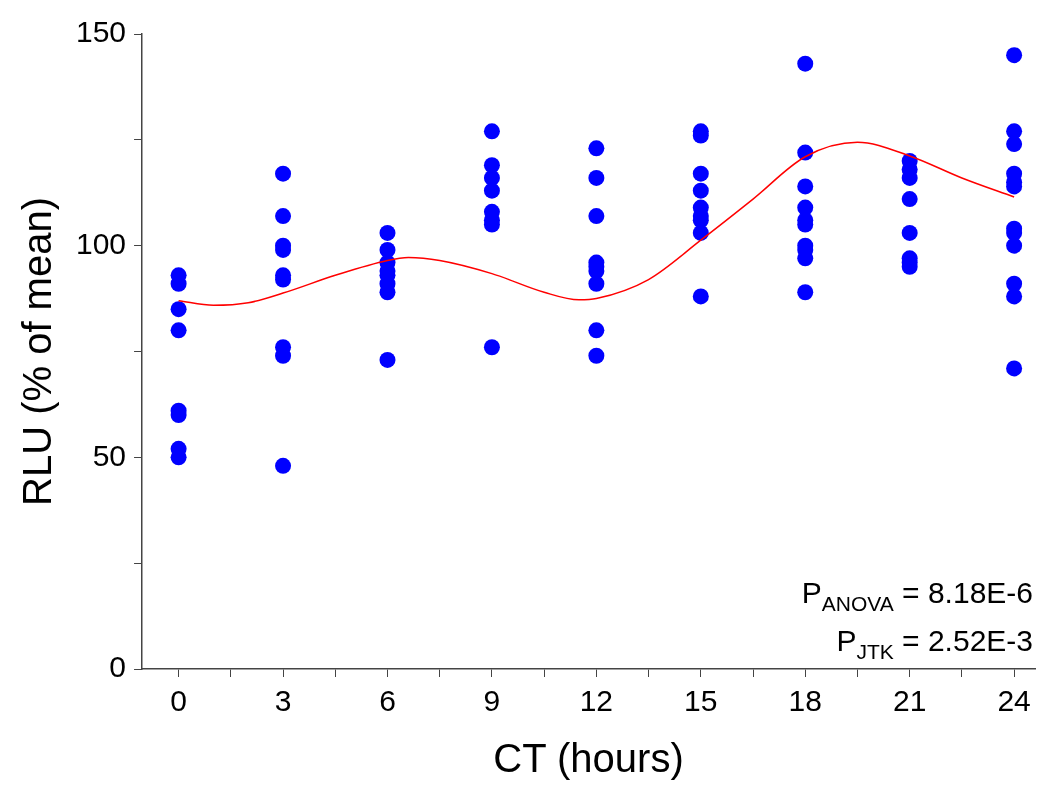  Describe the element at coordinates (909, 701) in the screenshot. I see `x-tick-label: 21` at that location.